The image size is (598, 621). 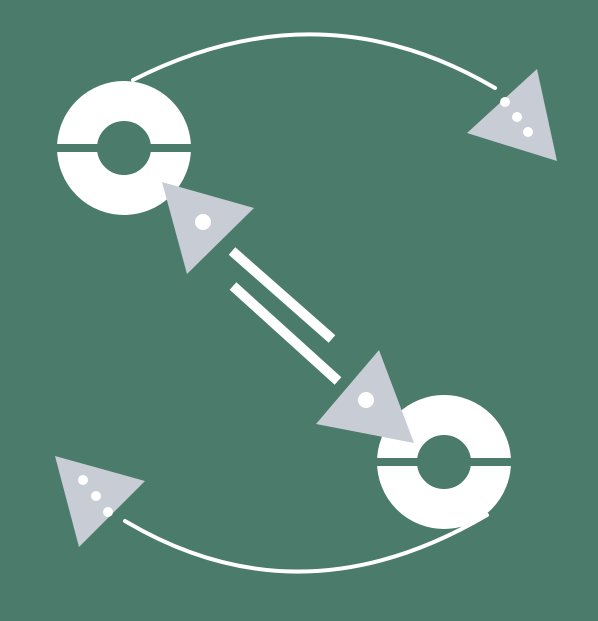 What do you see at coordinates (285, 316) in the screenshot?
I see `center-double-line-connector` at bounding box center [285, 316].